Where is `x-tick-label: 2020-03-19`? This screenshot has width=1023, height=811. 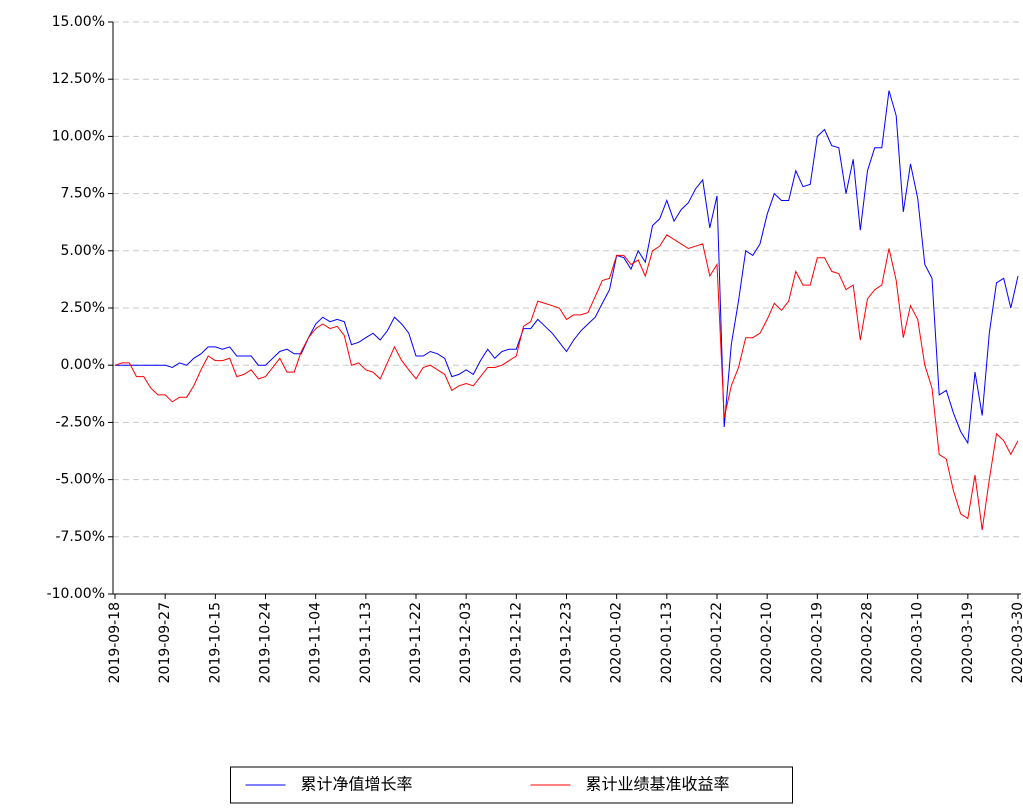 x-tick-label: 2020-03-19 is located at coordinates (968, 642).